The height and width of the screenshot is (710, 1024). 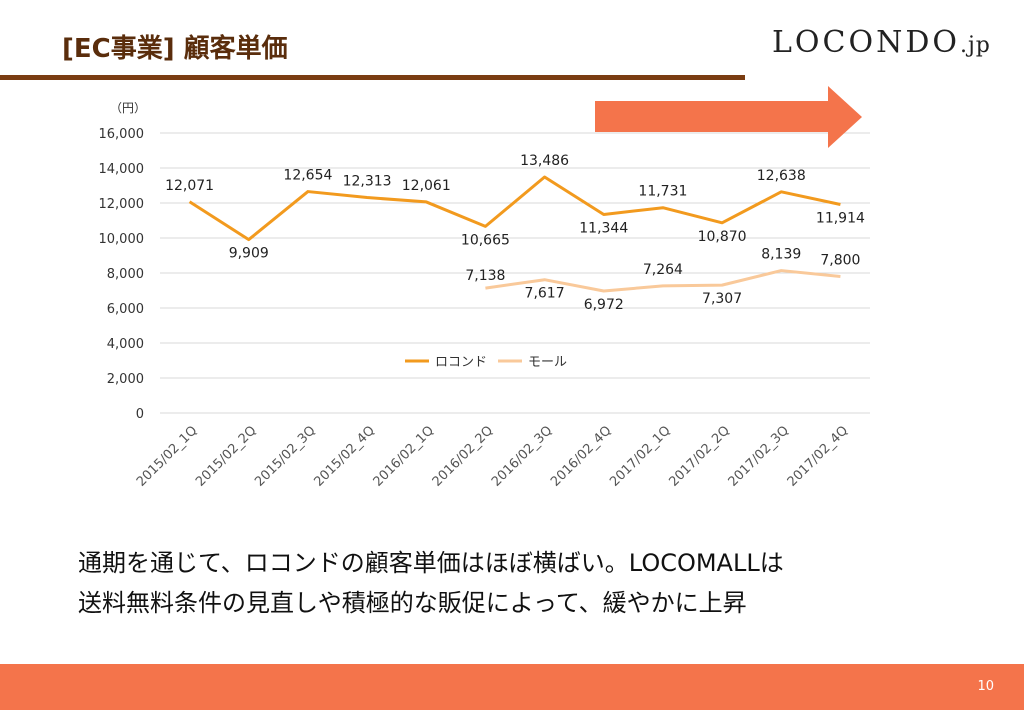 What do you see at coordinates (249, 254) in the screenshot?
I see `data-label: 9,909` at bounding box center [249, 254].